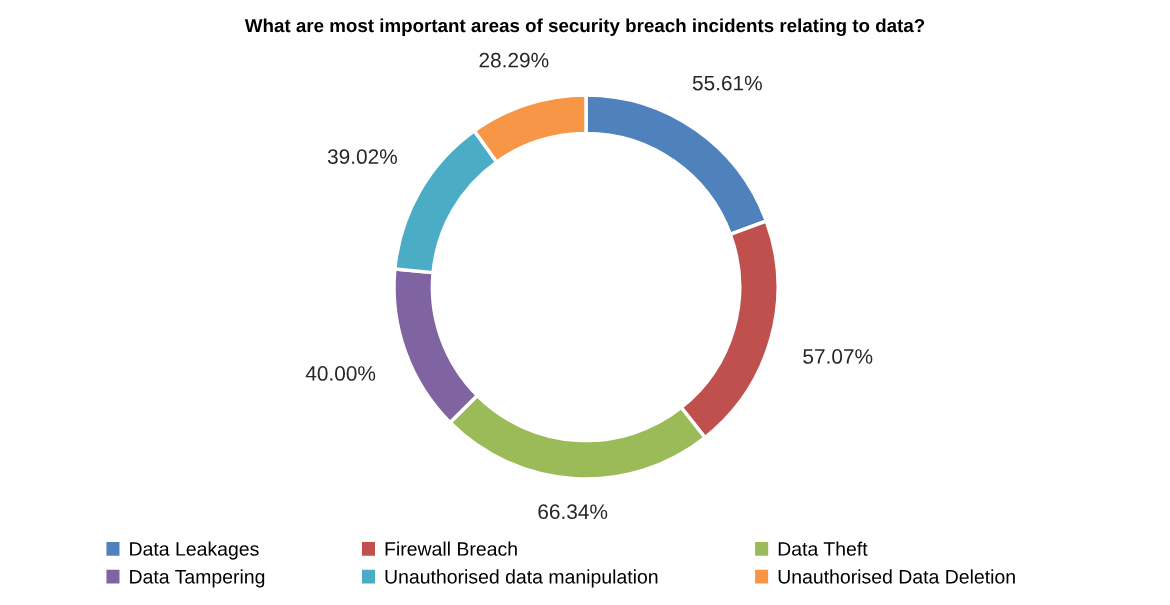 The height and width of the screenshot is (605, 1170). What do you see at coordinates (584, 27) in the screenshot?
I see `chart-title: What are most important areas of security breach incidents relating to data?` at bounding box center [584, 27].